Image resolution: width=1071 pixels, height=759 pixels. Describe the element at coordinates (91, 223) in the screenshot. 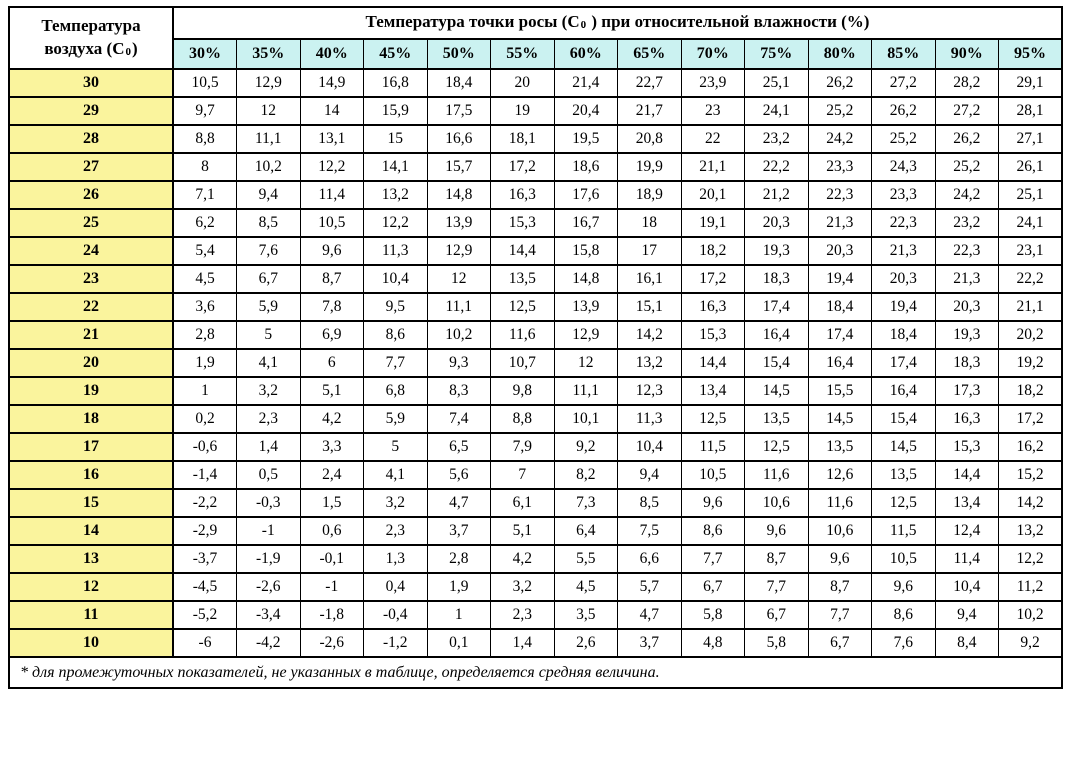

I see `air-temp-cell: 25` at that location.